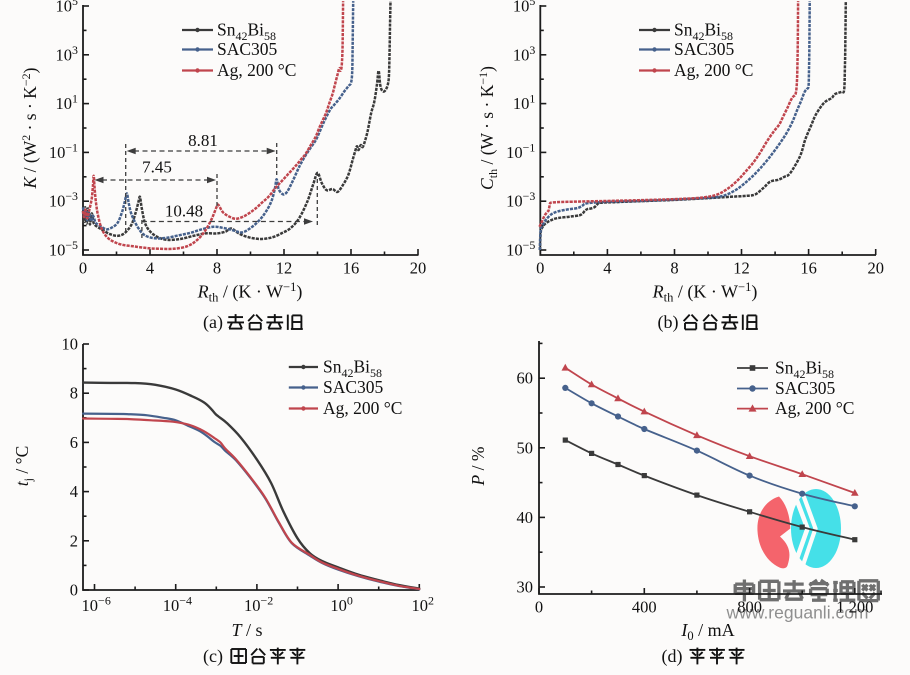  I want to click on svg-text: 50, so click(525, 447).